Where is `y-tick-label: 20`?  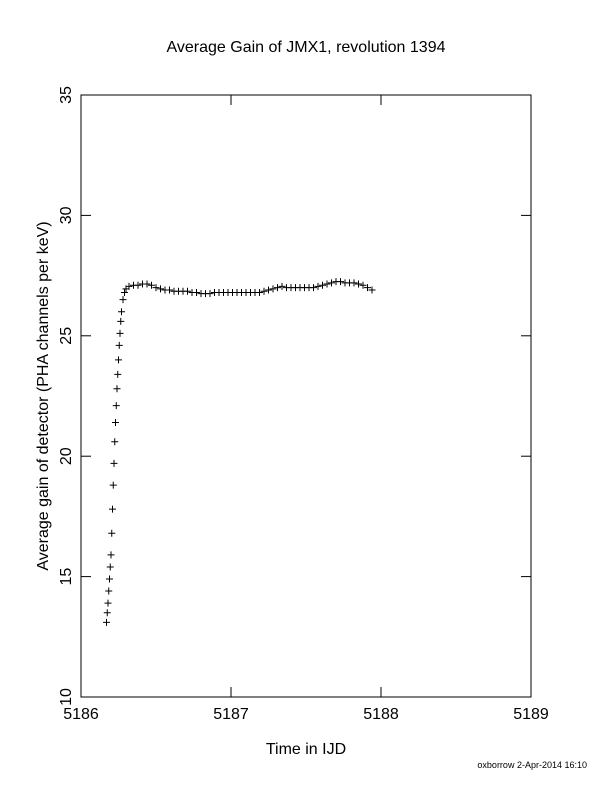 y-tick-label: 20 is located at coordinates (66, 456).